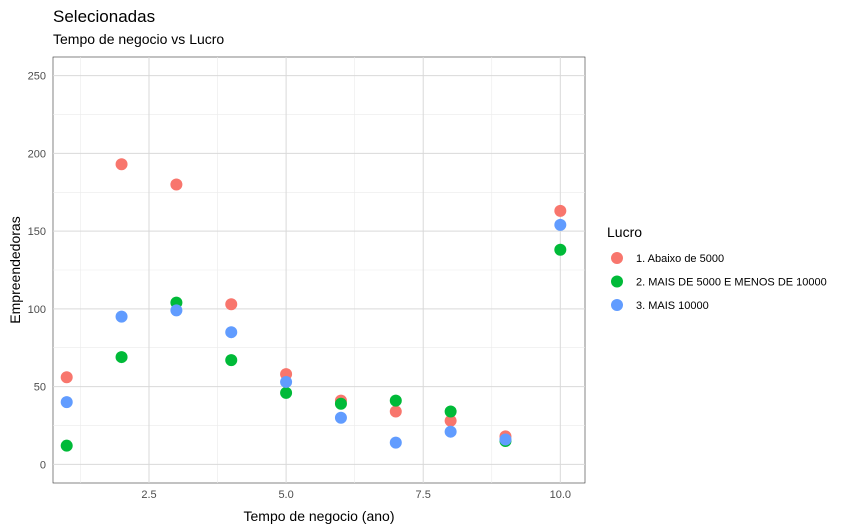 This screenshot has height=530, width=851. What do you see at coordinates (319, 516) in the screenshot?
I see `x-axis-label: Tempo de negocio (ano)` at bounding box center [319, 516].